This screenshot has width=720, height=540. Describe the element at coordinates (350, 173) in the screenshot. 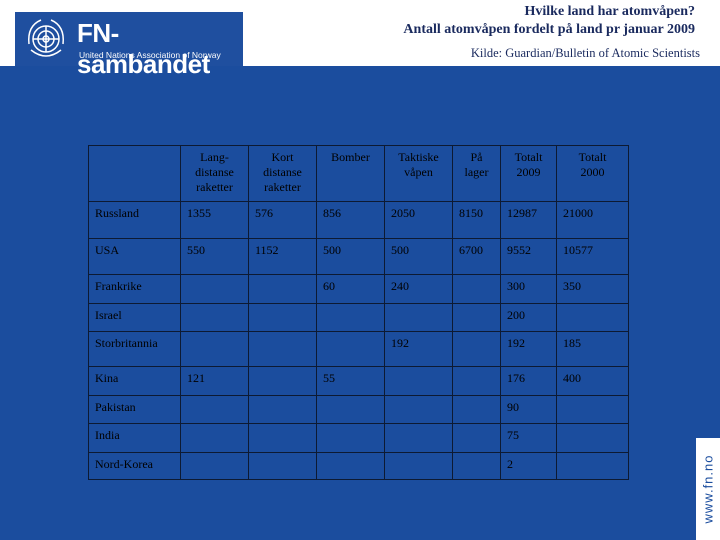

I see `header-cell: Bomber` at that location.